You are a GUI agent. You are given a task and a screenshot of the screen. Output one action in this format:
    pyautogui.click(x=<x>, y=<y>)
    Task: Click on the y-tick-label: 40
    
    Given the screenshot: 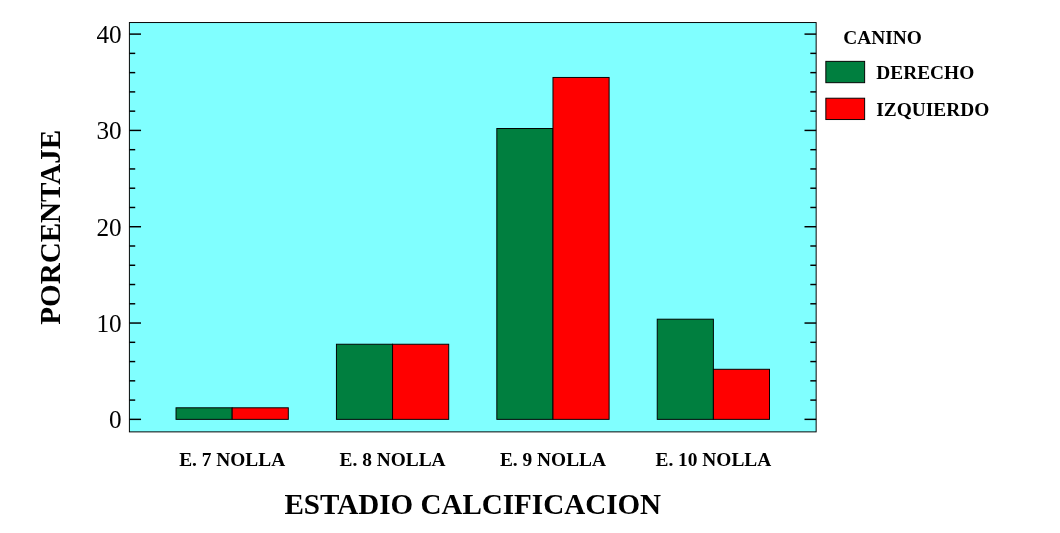 What is the action you would take?
    pyautogui.click(x=109, y=34)
    